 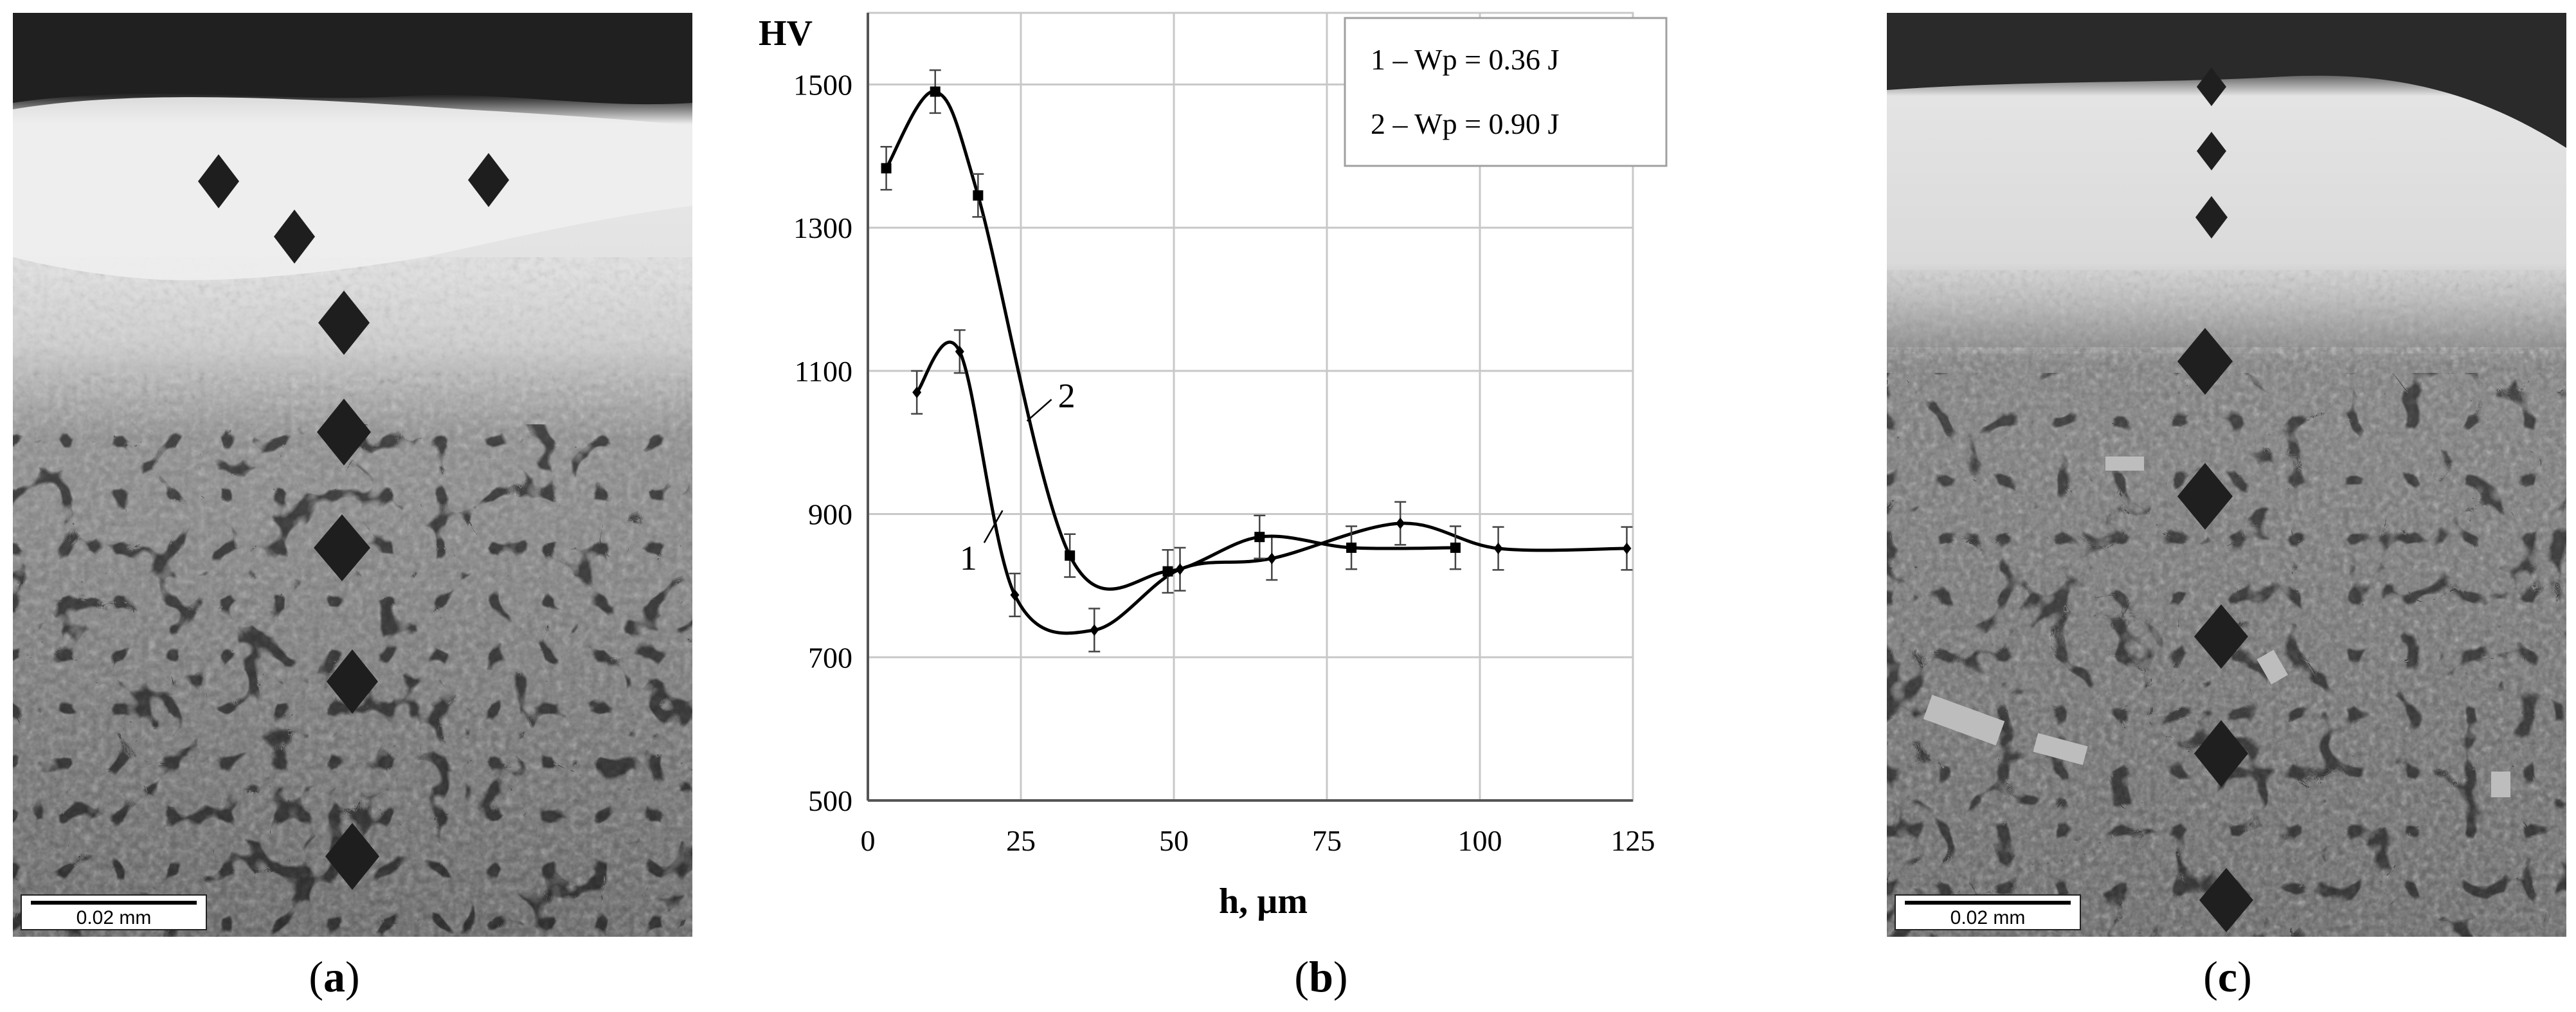 I want to click on x-tick-label: 125, so click(x=1633, y=840).